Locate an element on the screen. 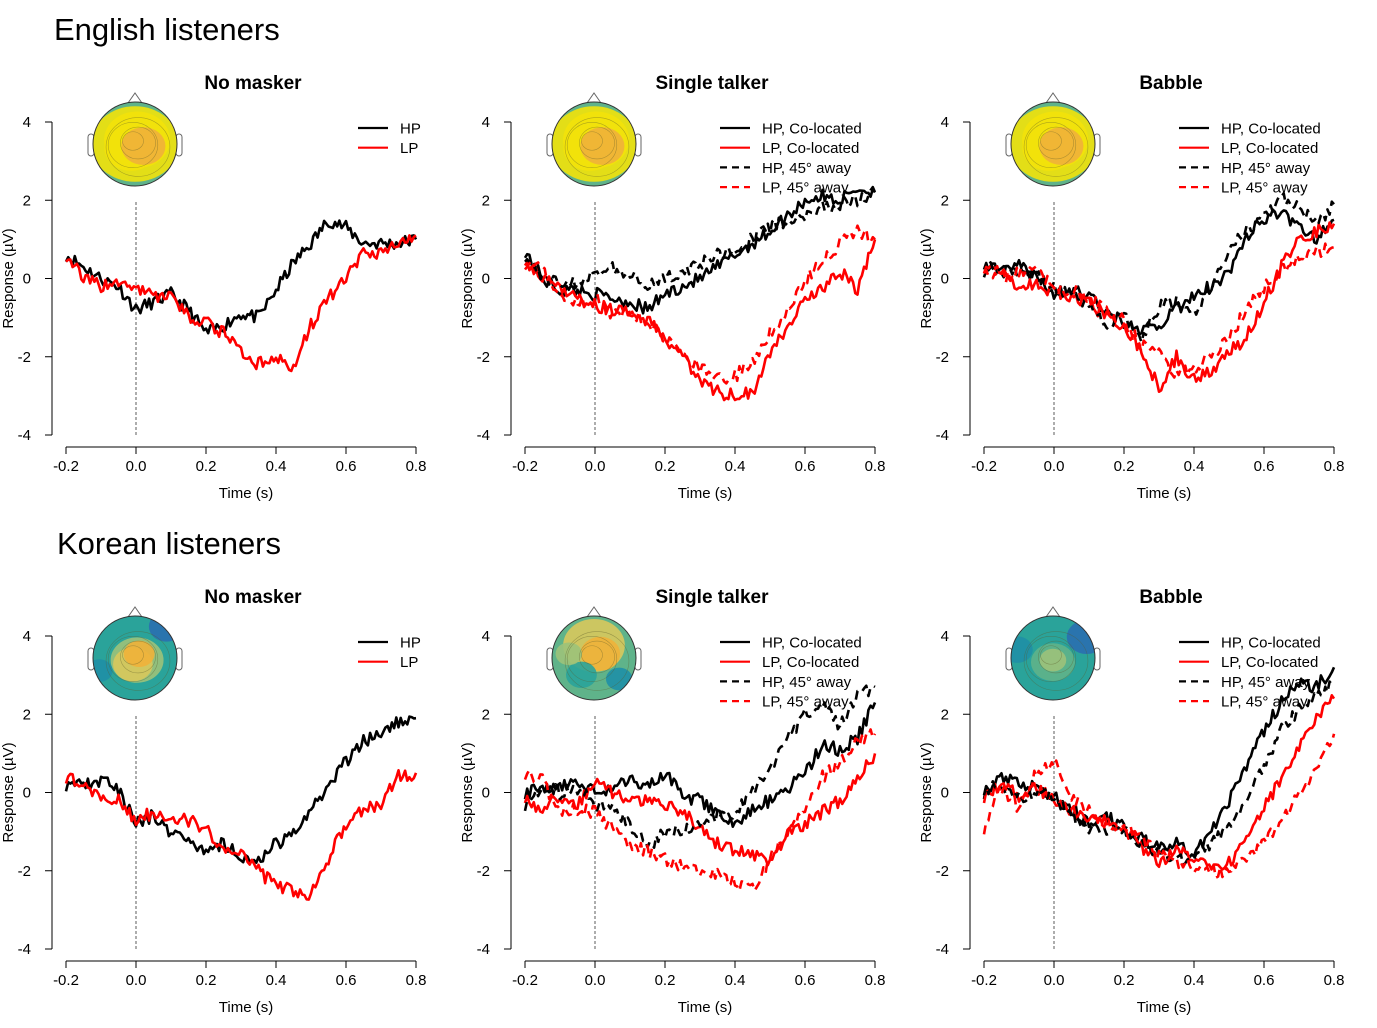  series-line-hp-co-located is located at coordinates (700, 251).